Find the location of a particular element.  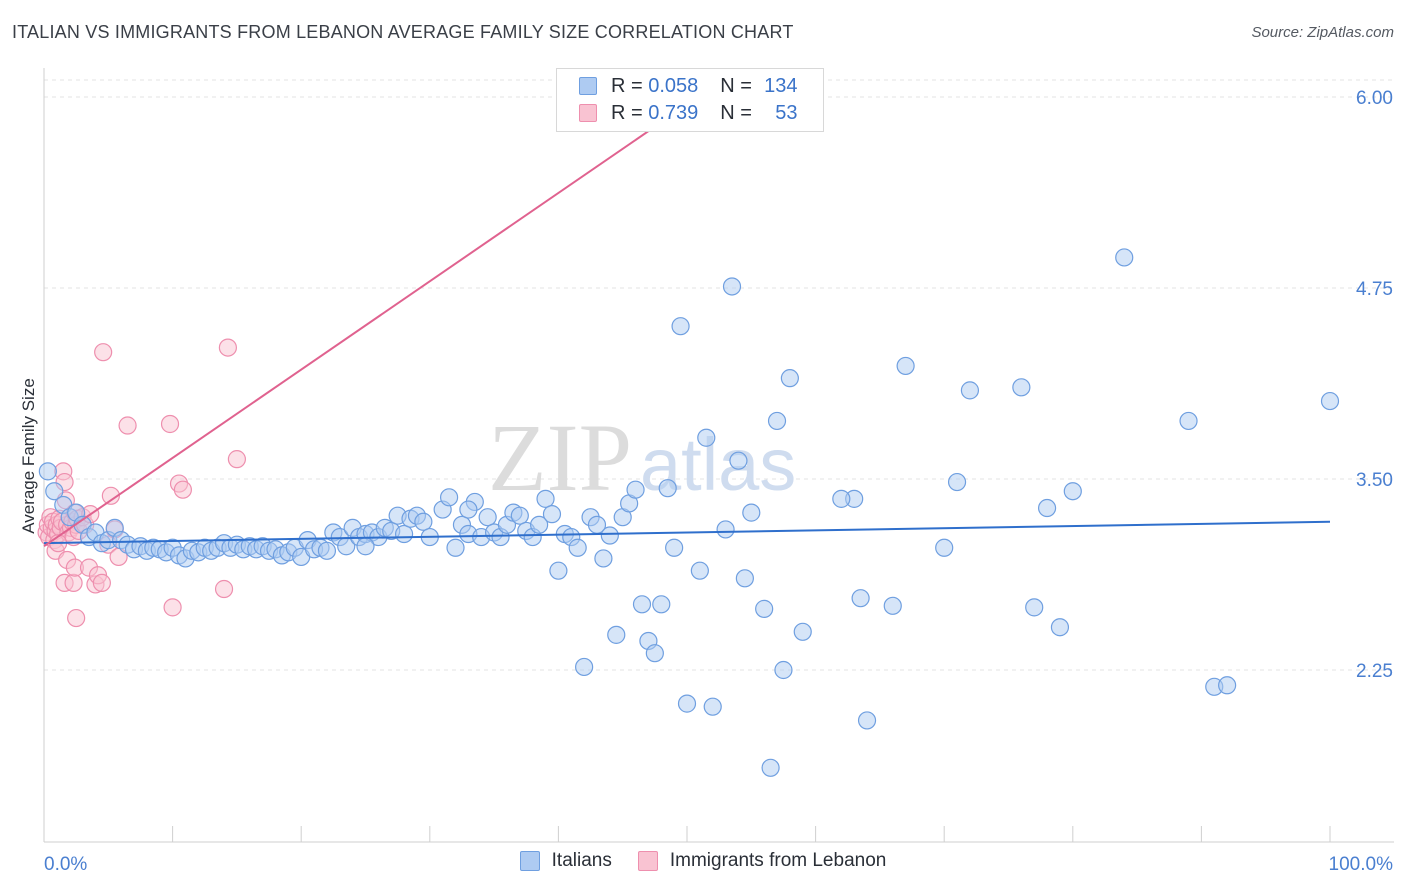

lebanon-swatch is located at coordinates (588, 113).